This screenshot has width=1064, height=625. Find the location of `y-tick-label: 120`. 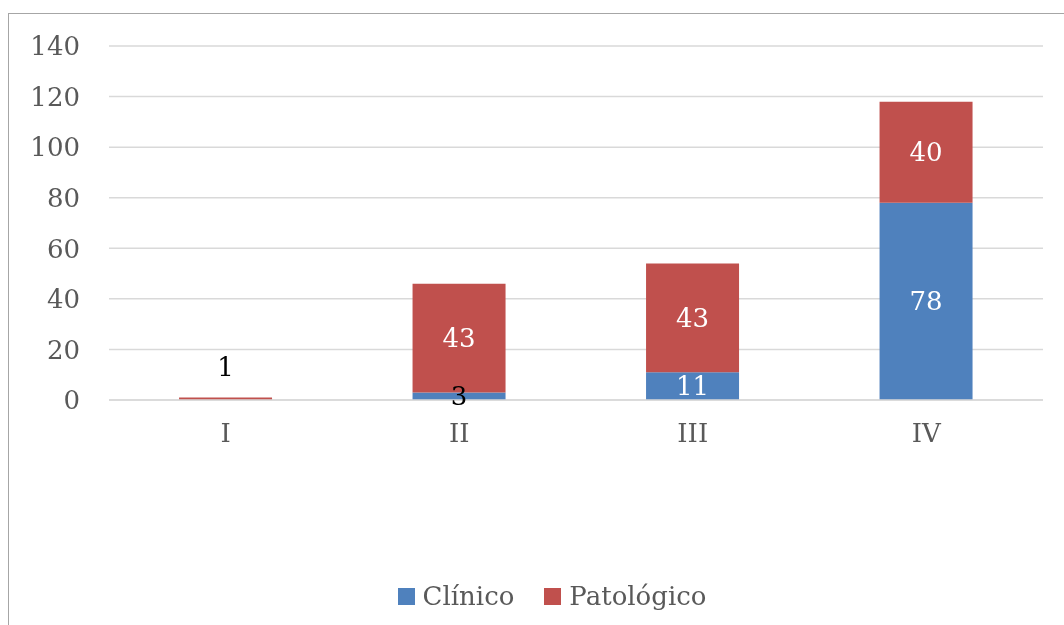

y-tick-label: 120 is located at coordinates (55, 96).